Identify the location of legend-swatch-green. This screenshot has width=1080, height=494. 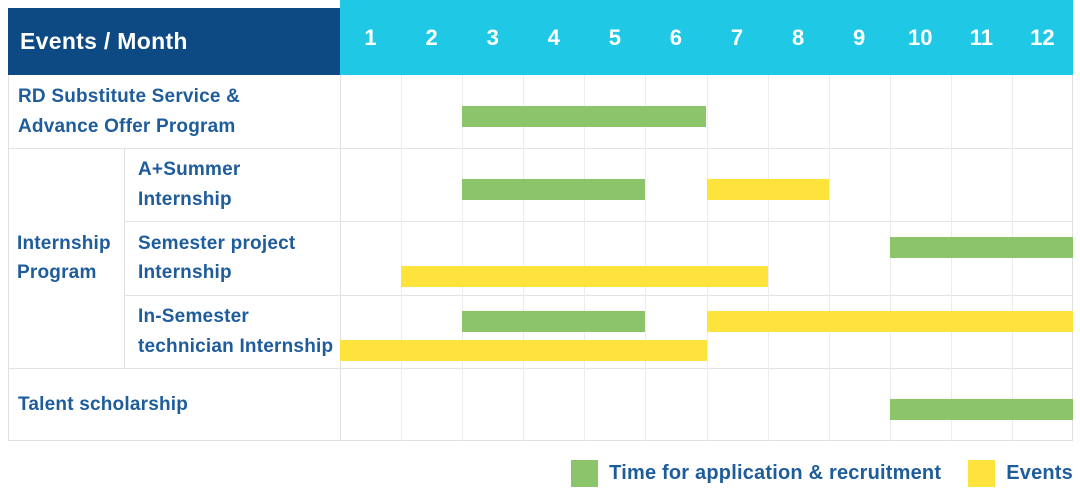
(585, 473).